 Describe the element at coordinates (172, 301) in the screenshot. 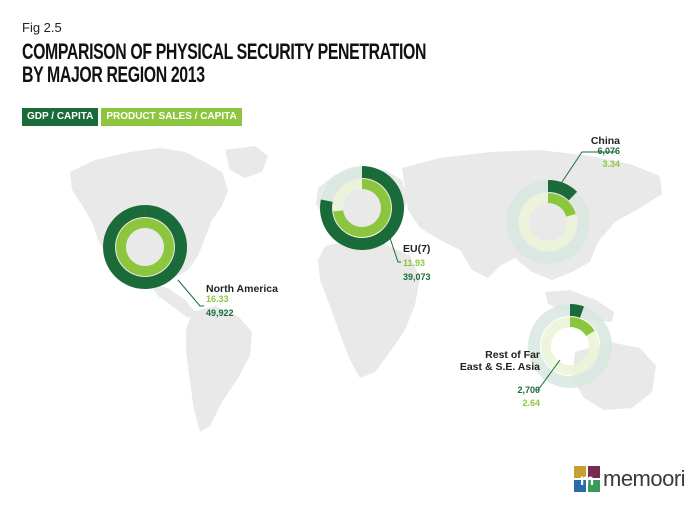

I see `map-central-america` at that location.